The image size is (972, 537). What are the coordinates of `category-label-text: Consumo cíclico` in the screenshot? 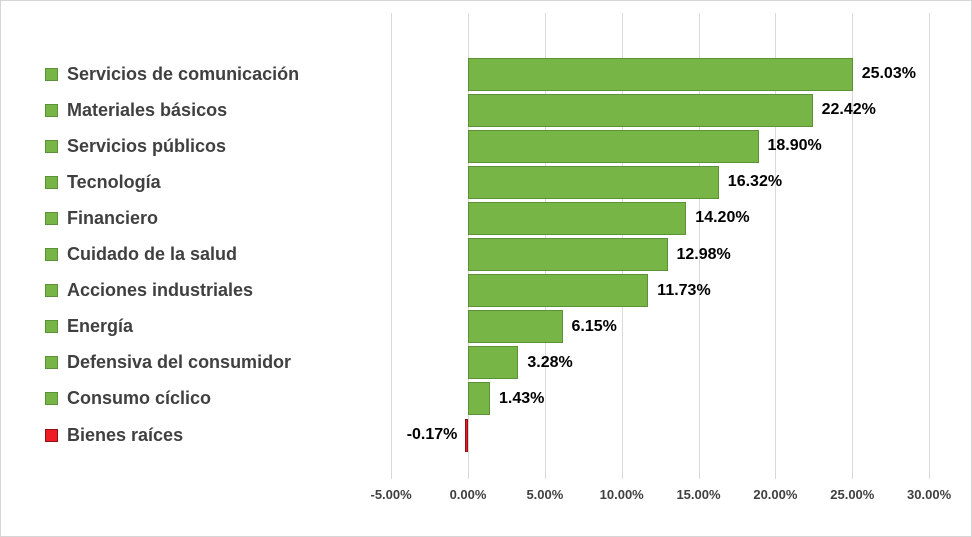 It's located at (139, 398).